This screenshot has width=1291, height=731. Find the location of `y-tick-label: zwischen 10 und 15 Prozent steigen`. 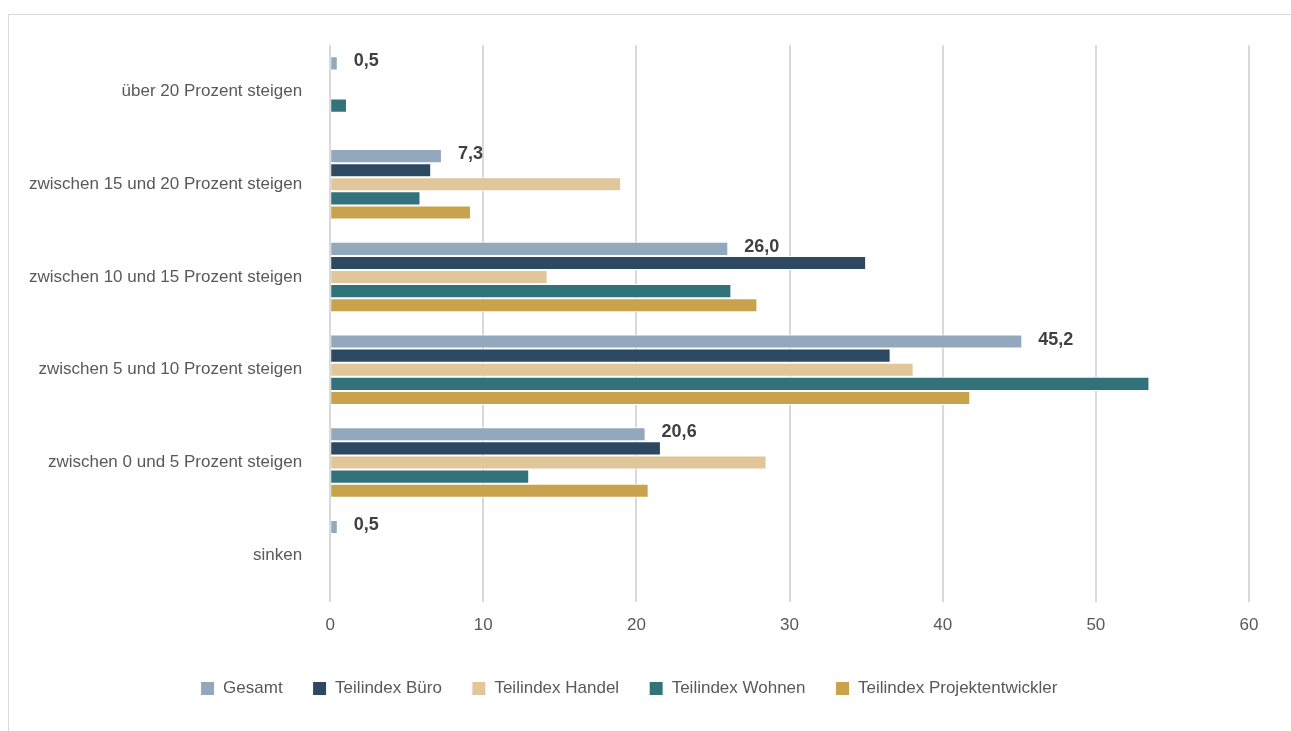

y-tick-label: zwischen 10 und 15 Prozent steigen is located at coordinates (166, 276).